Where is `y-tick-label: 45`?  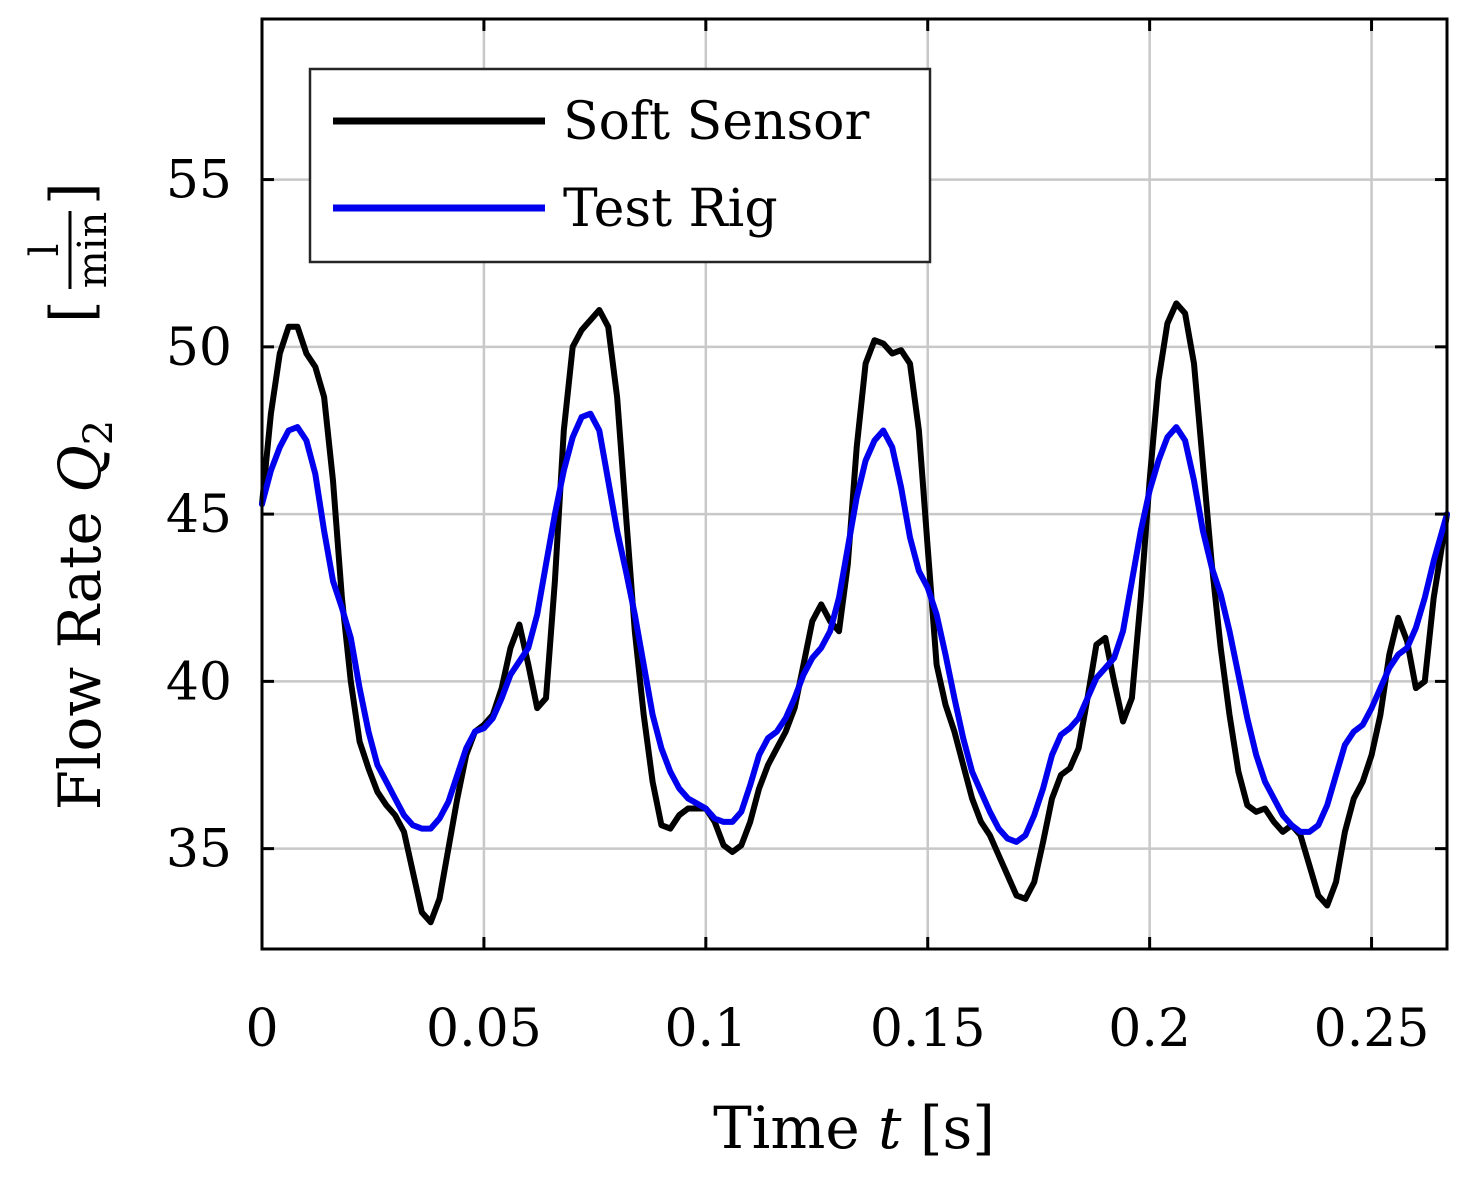 y-tick-label: 45 is located at coordinates (199, 515).